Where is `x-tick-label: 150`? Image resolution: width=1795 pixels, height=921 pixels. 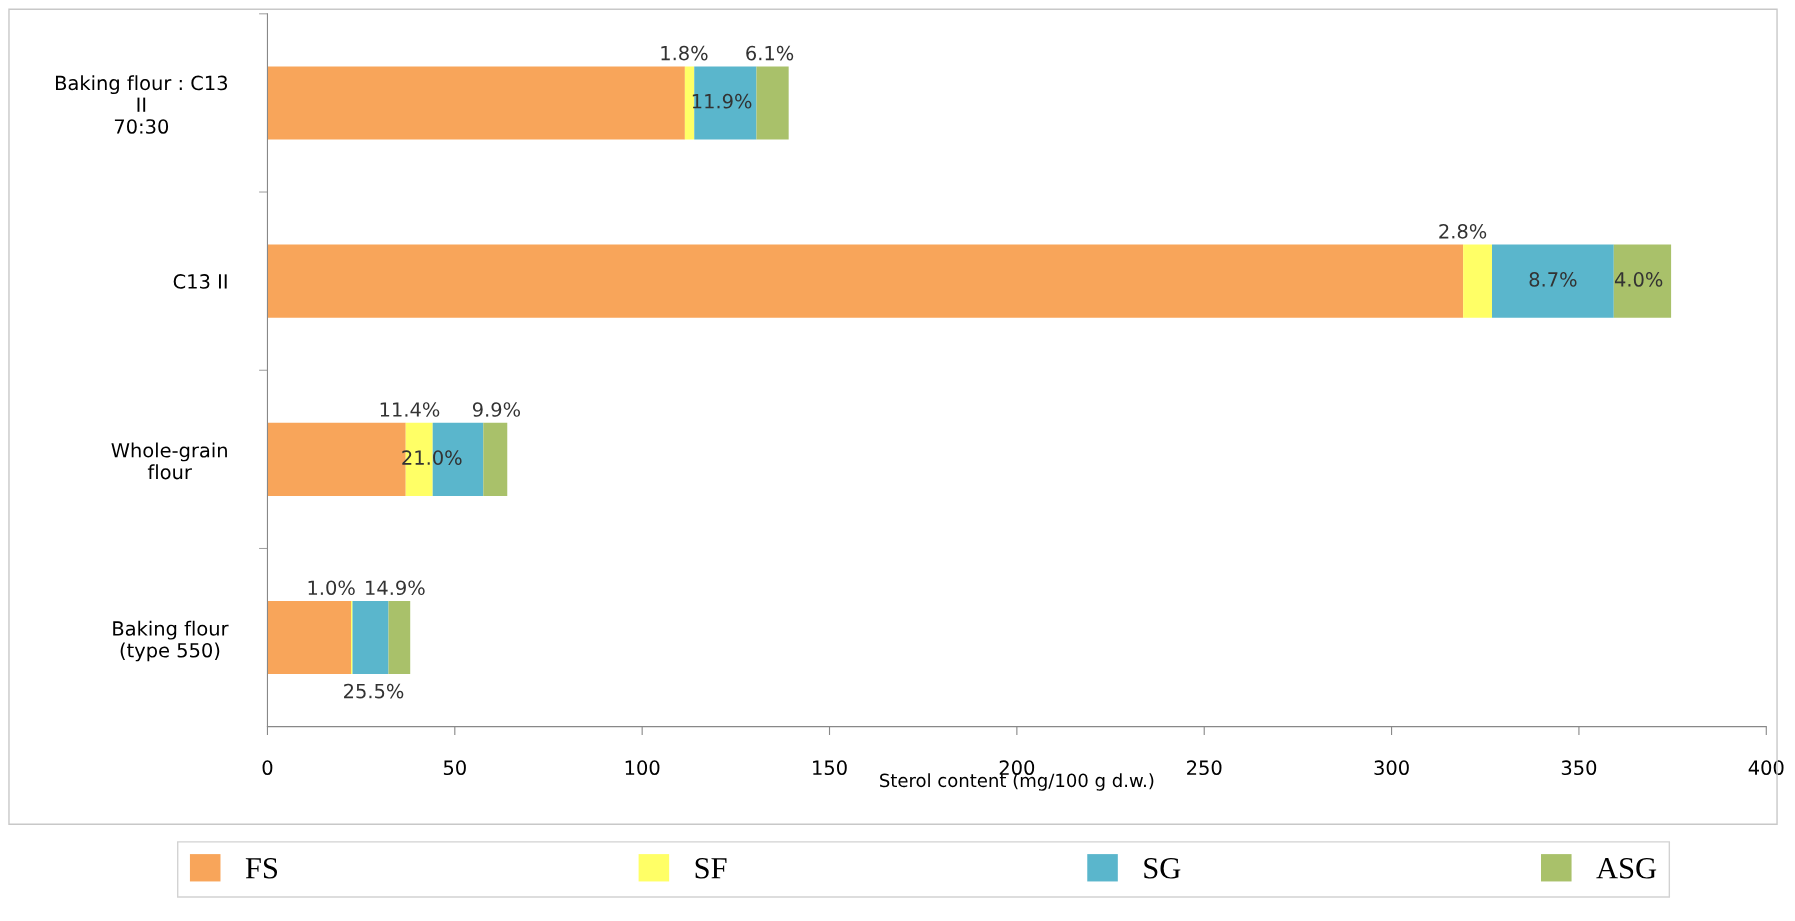 x-tick-label: 150 is located at coordinates (830, 768).